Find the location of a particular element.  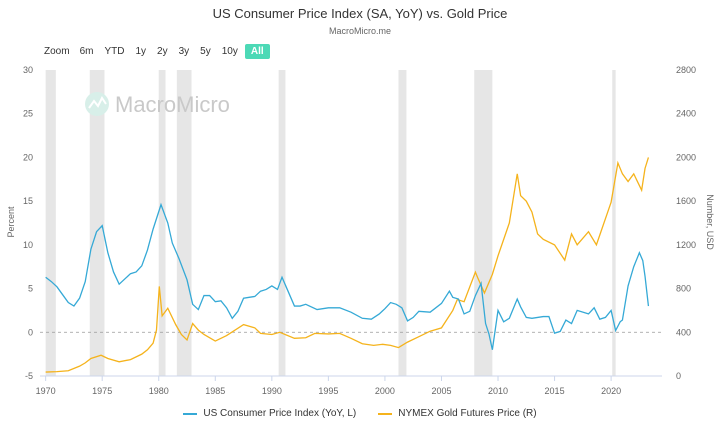

x-tick-label: 2015 is located at coordinates (555, 391).